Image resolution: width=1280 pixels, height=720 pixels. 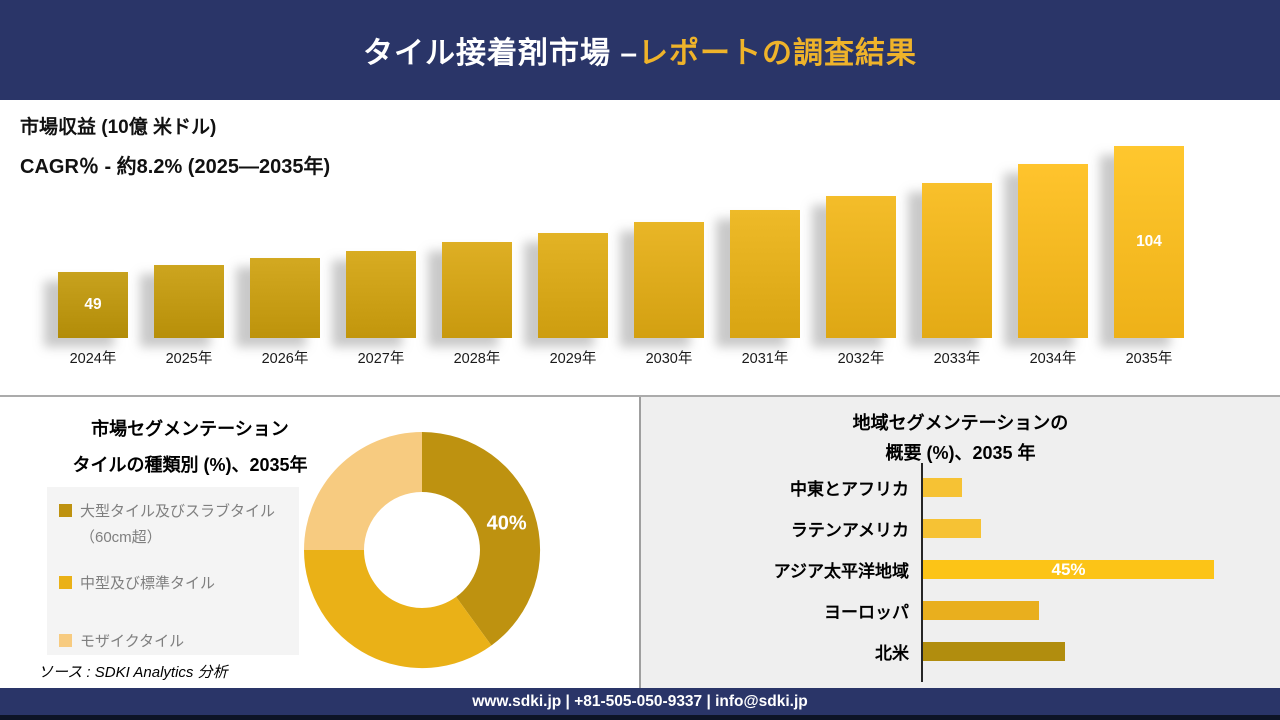 I want to click on source-note: ソース : SDKI Analytics 分析, so click(x=133, y=672).